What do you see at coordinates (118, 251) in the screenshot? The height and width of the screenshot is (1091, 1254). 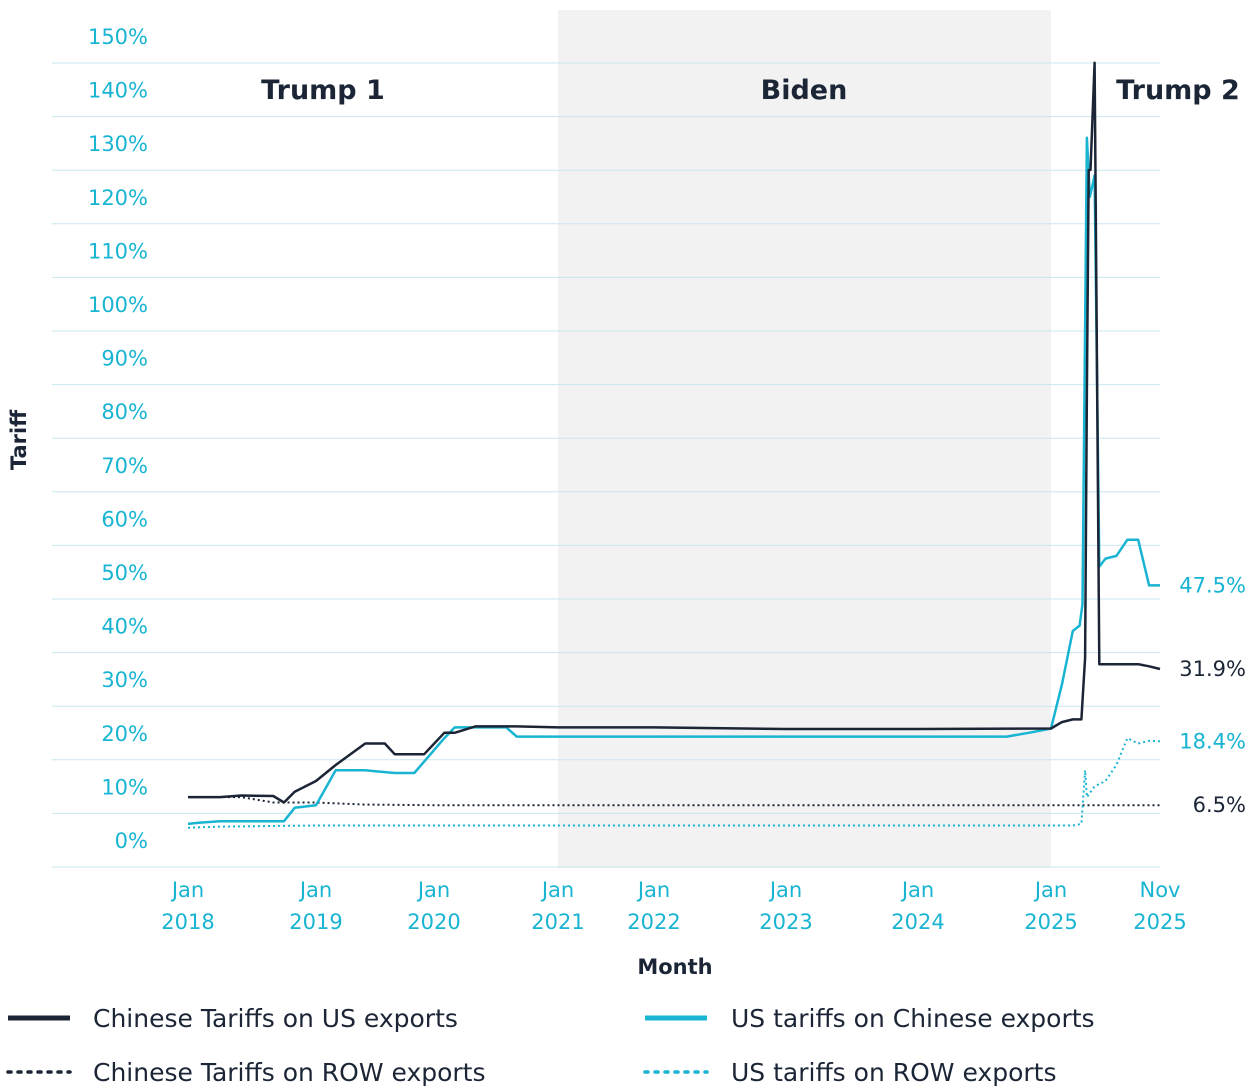 I see `y-tick-label: 110%` at bounding box center [118, 251].